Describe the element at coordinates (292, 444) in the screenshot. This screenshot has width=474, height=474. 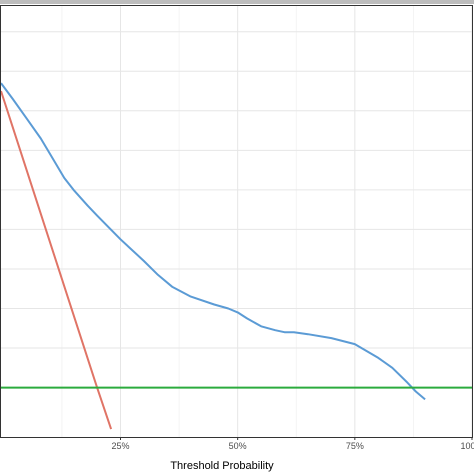
I see `x-axis-ticks: 25% 50% 75% 100%` at that location.